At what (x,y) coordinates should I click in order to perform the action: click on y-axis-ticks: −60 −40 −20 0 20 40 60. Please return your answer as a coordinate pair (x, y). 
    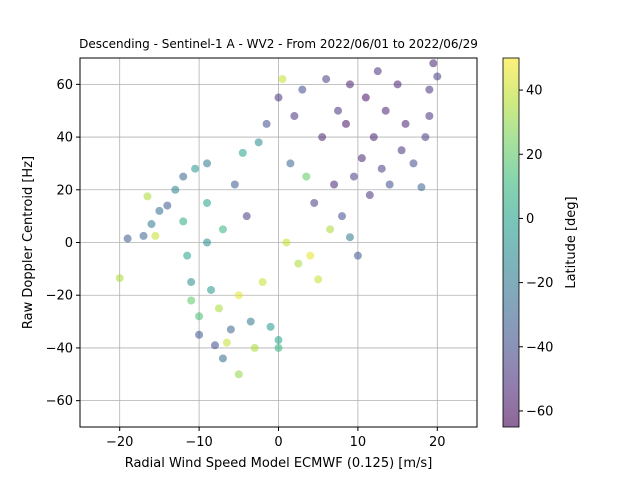
    Looking at the image, I should click on (63, 243).